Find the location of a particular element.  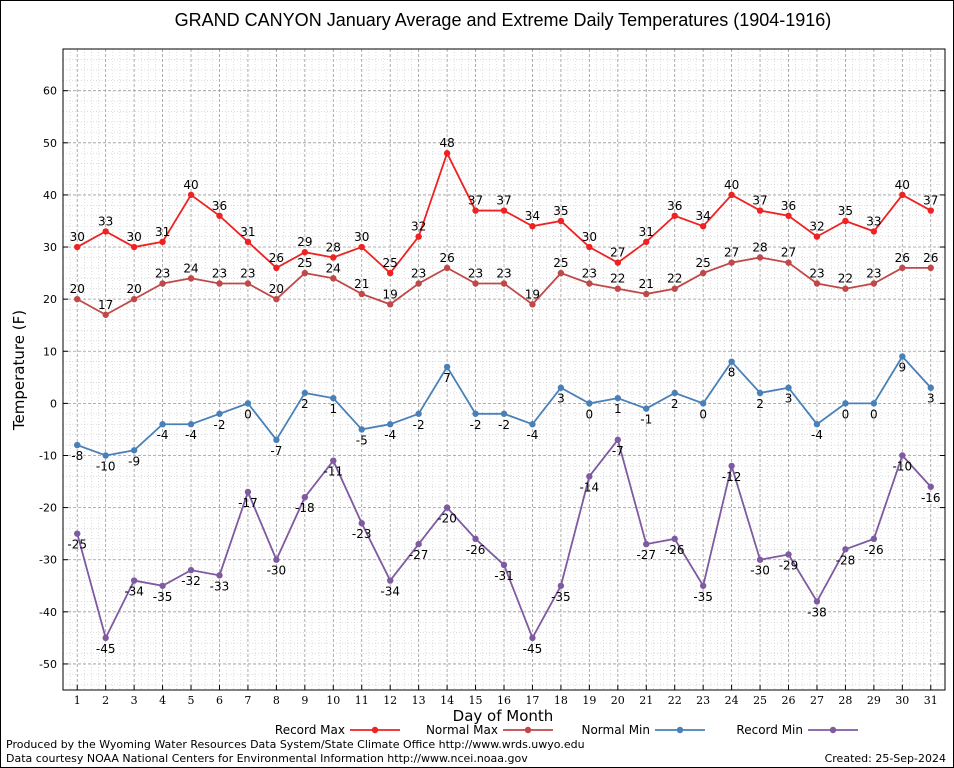

legend-label: Record Min is located at coordinates (769, 730).